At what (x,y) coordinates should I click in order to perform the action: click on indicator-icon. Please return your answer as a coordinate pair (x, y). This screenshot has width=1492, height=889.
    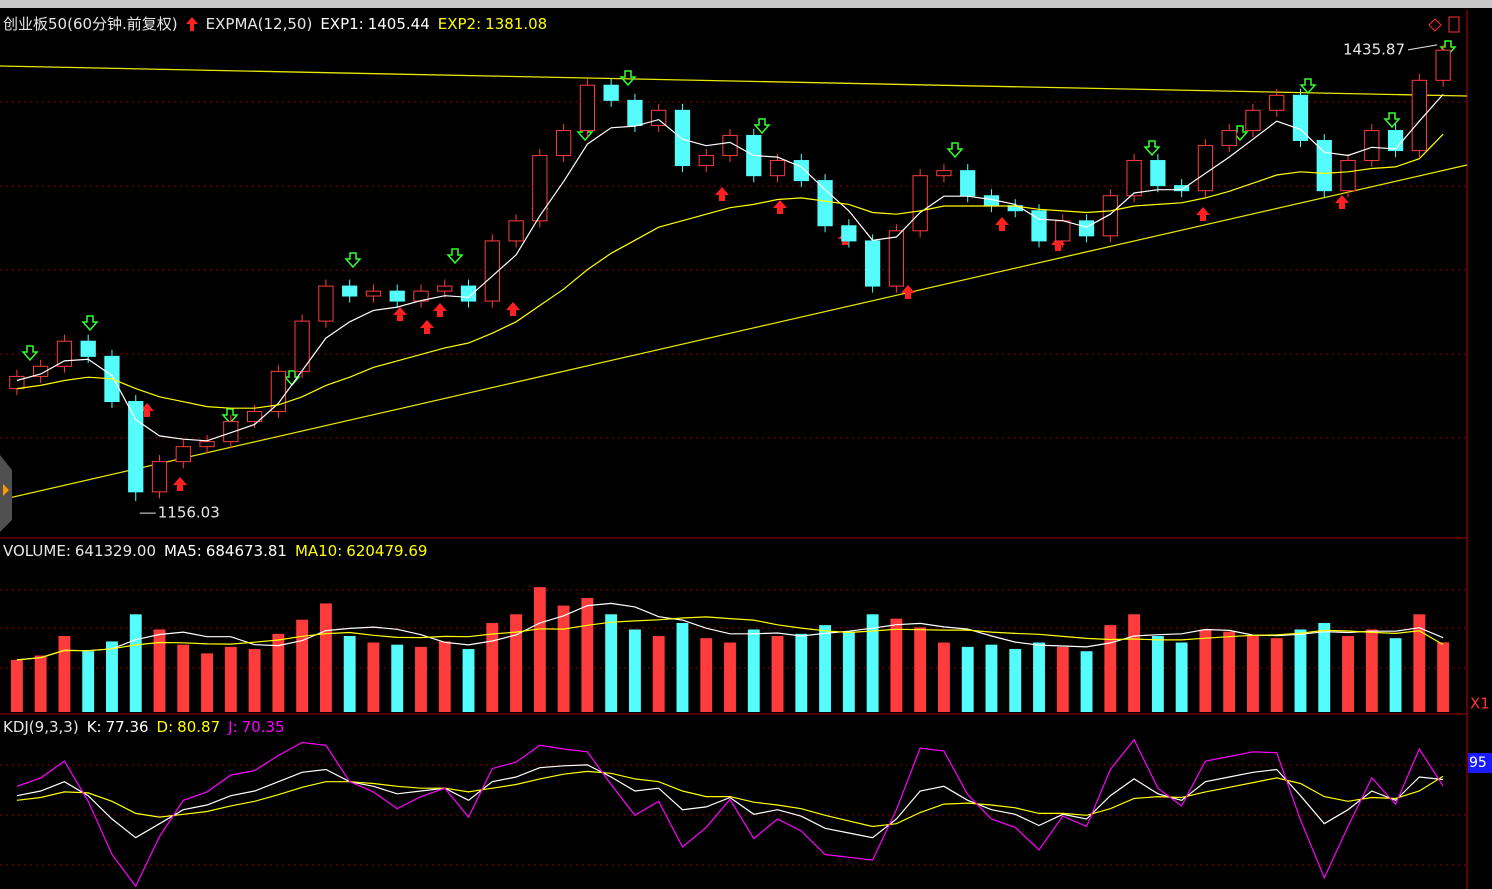
    Looking at the image, I should click on (191, 24).